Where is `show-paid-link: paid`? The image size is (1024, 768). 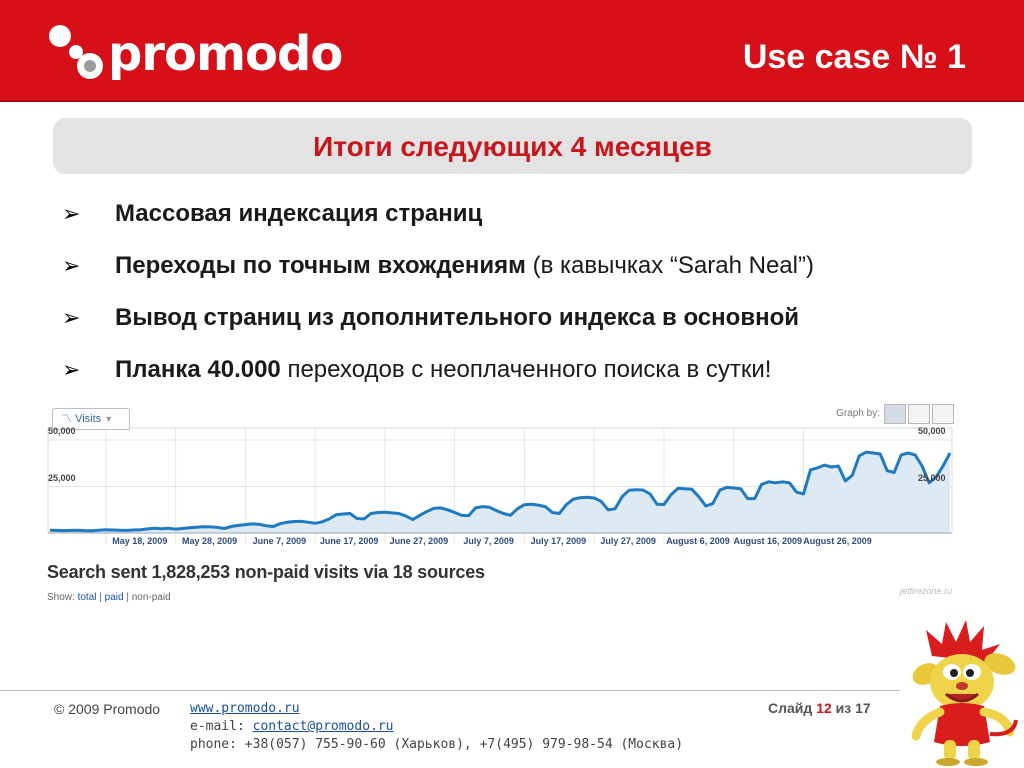 show-paid-link: paid is located at coordinates (114, 597).